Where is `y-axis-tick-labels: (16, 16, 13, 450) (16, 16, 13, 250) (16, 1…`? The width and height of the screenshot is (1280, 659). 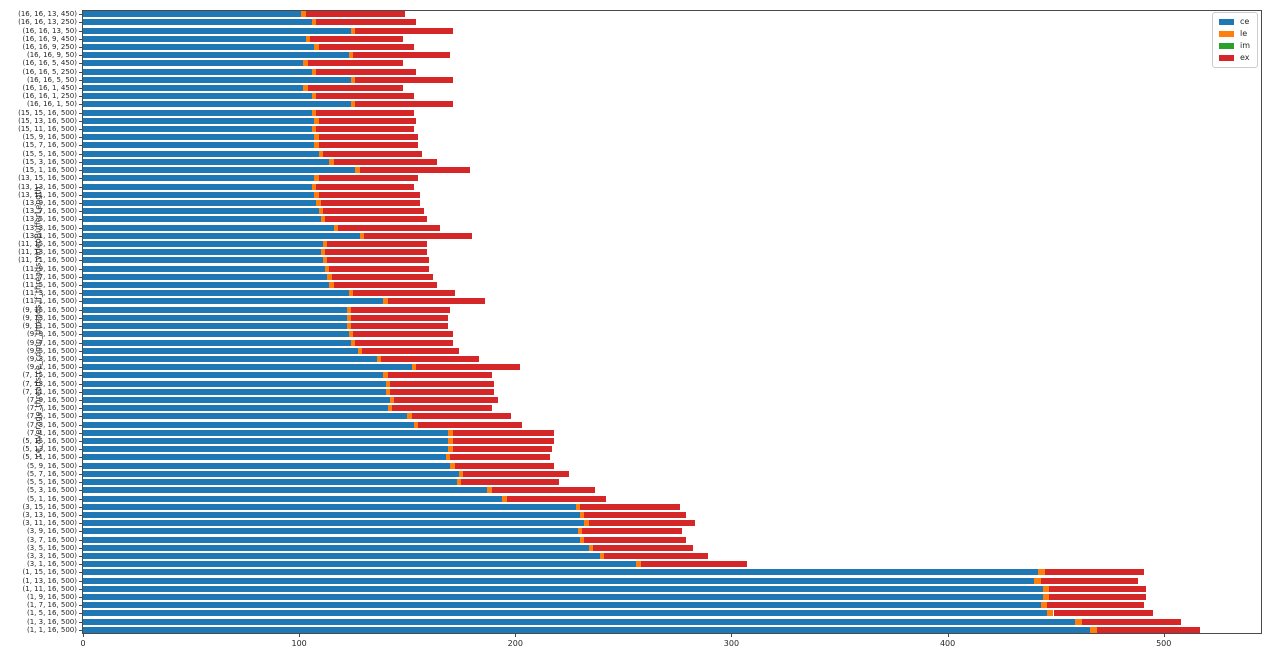
y-axis-tick-labels: (16, 16, 13, 450) (16, 16, 13, 250) (16, 1… is located at coordinates (38, 329).